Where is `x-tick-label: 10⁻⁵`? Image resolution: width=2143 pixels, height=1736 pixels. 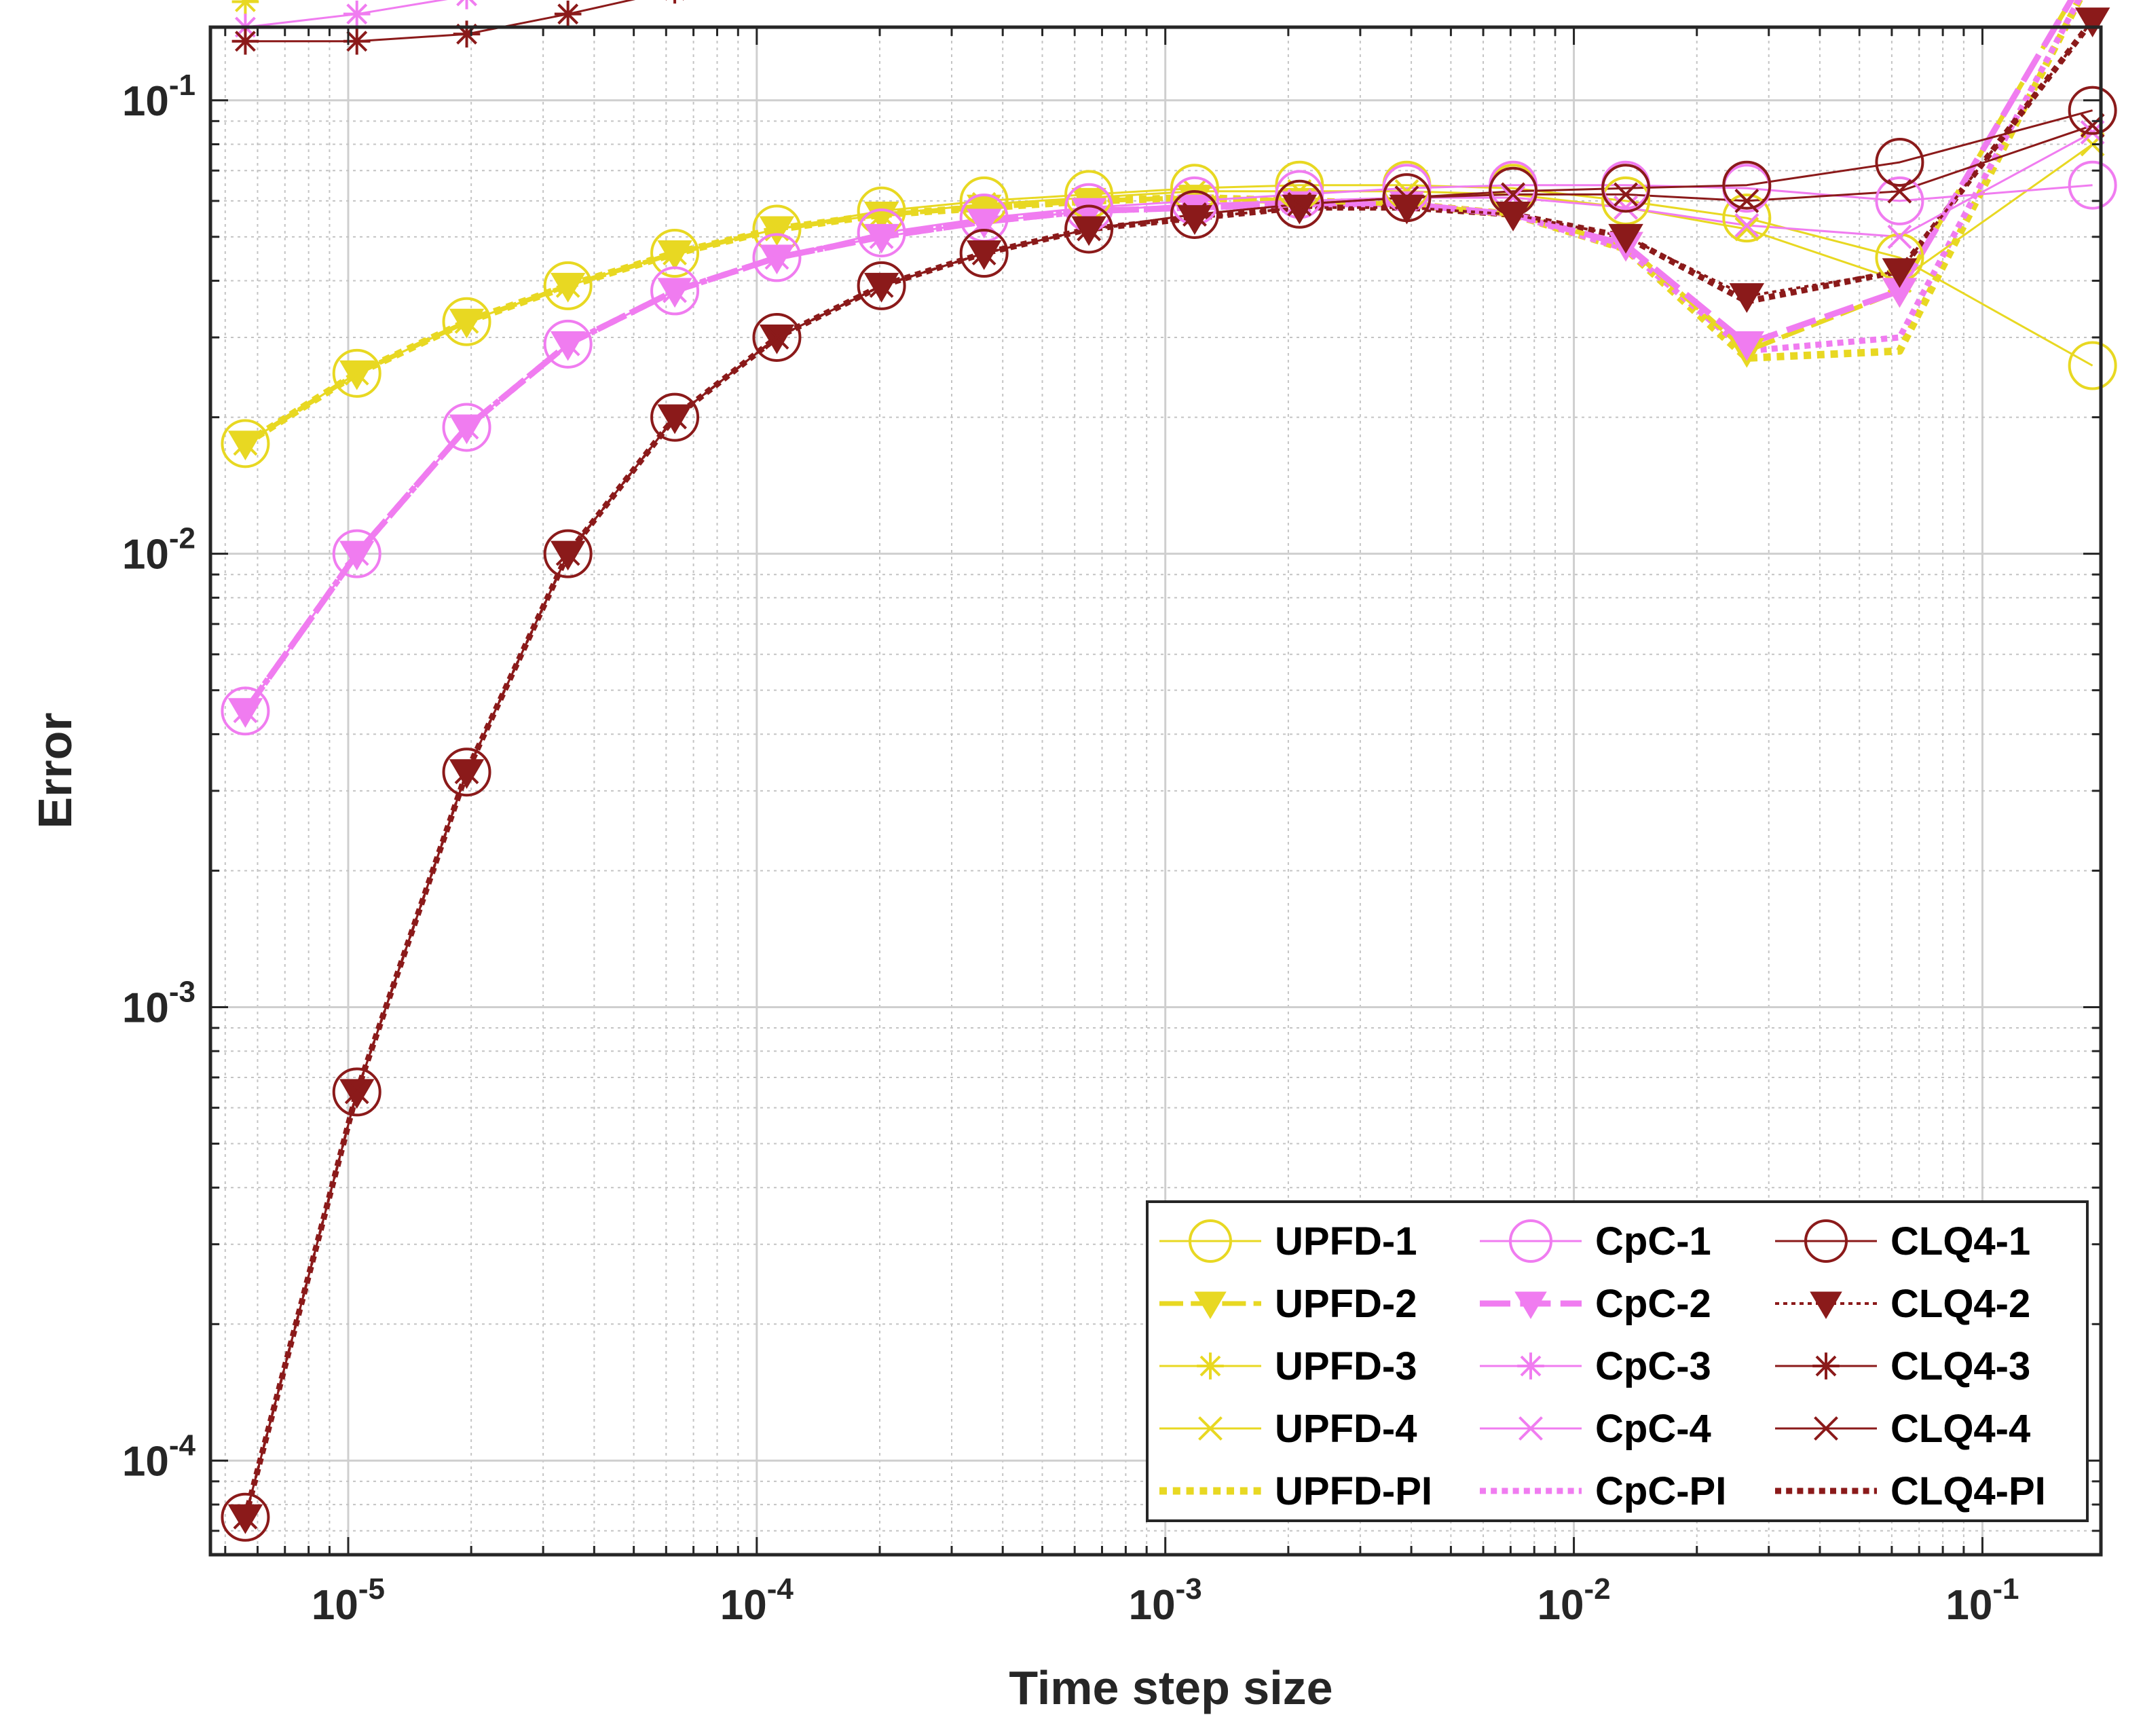
x-tick-label: 10⁻⁵ is located at coordinates (348, 1600).